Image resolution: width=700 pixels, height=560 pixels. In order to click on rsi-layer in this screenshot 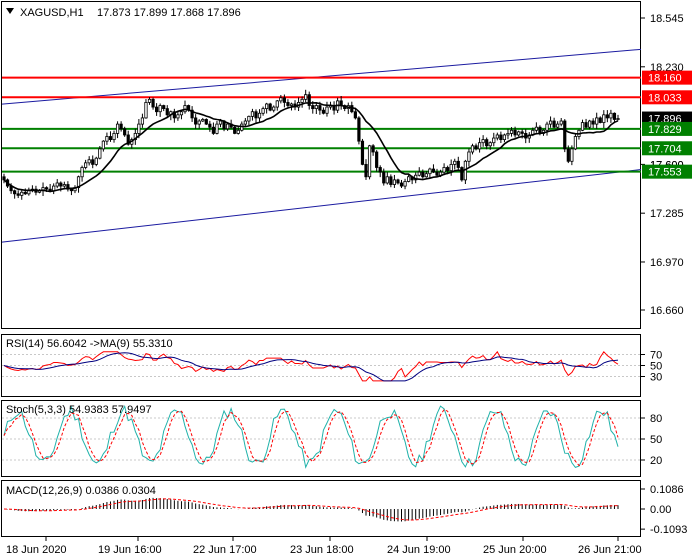, I will do `click(321, 366)`.